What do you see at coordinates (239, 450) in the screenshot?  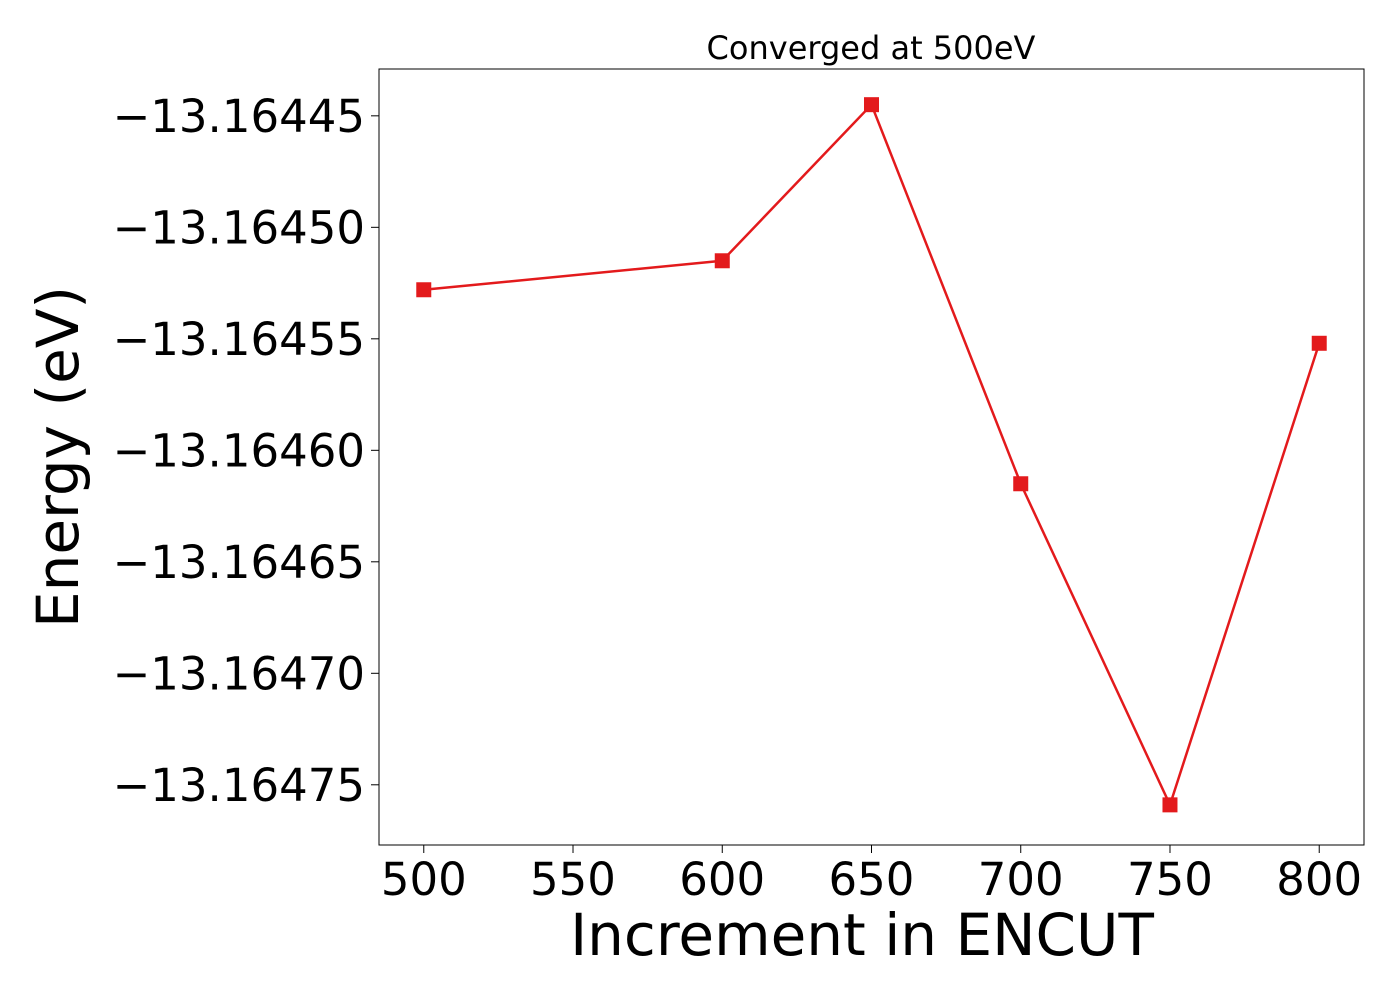 I see `y-tick-label: −13.16460` at bounding box center [239, 450].